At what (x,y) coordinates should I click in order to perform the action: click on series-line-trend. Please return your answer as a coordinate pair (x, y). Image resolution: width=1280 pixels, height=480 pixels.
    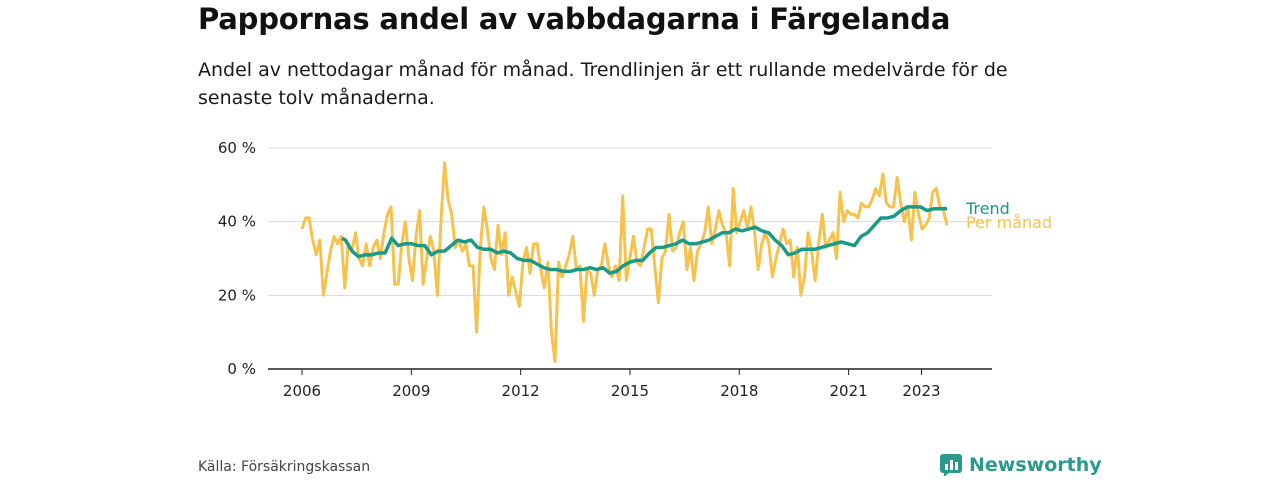
    Looking at the image, I should click on (644, 240).